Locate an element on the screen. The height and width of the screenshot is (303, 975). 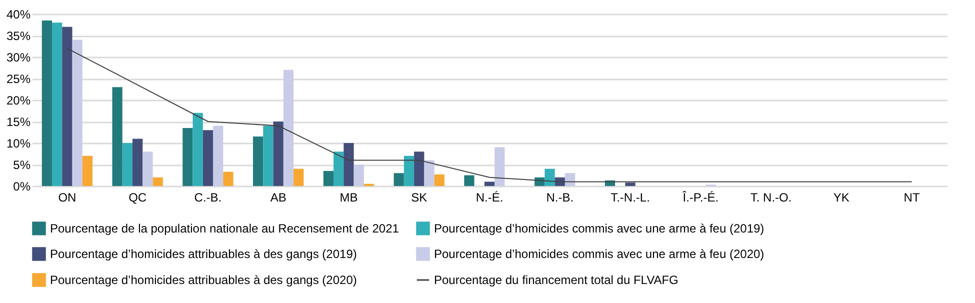
legend-label: Pourcentage d’homicides commis avec une arme à feu (2019) is located at coordinates (599, 228).